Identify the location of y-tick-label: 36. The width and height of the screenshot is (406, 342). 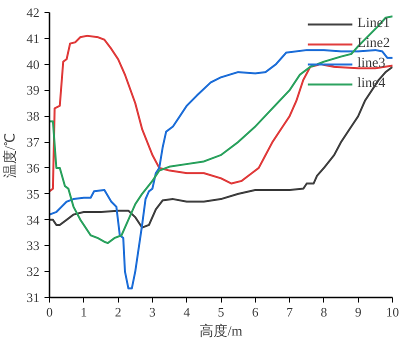
(33, 168).